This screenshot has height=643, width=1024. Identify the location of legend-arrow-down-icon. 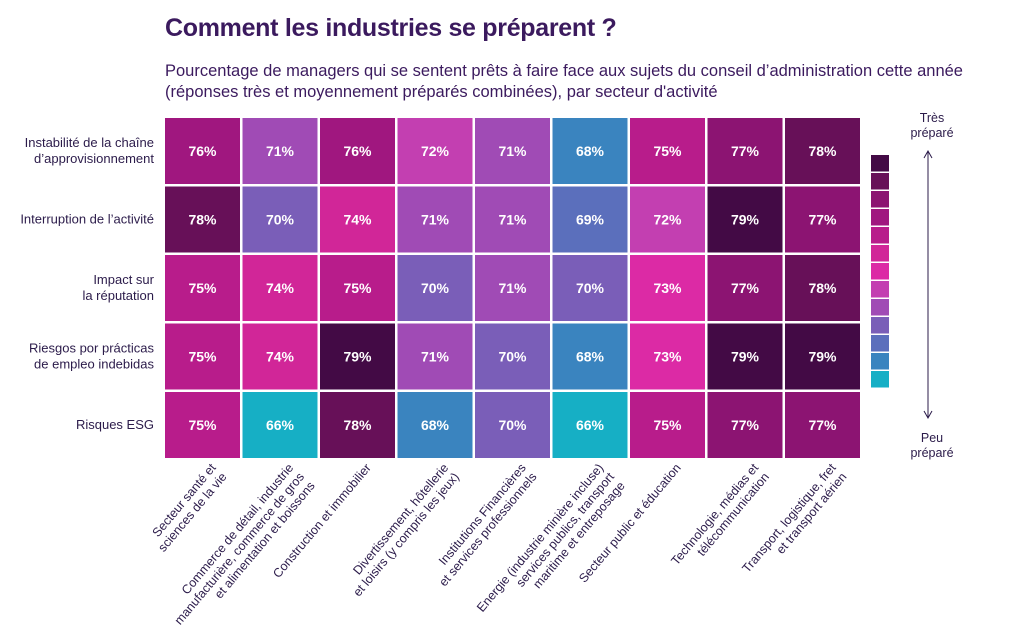
(928, 415).